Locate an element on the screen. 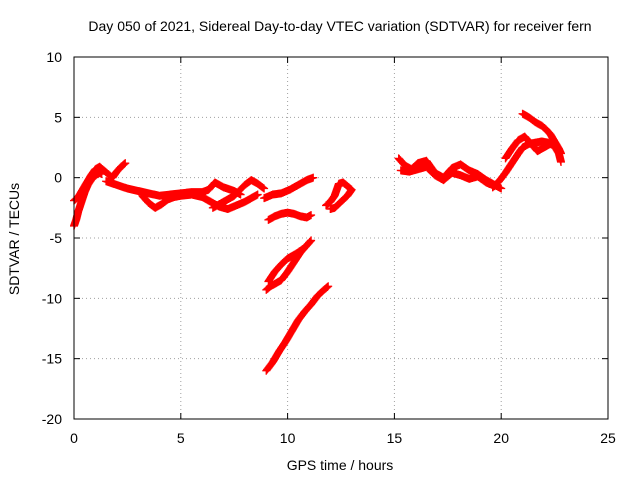  y-tick-label: 0 is located at coordinates (58, 178).